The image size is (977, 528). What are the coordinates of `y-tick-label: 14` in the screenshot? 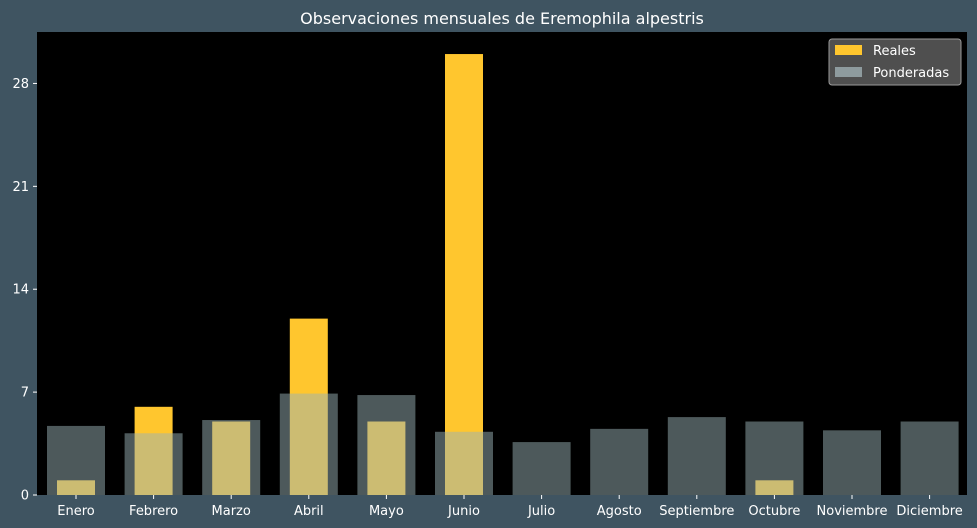 It's located at (20, 290).